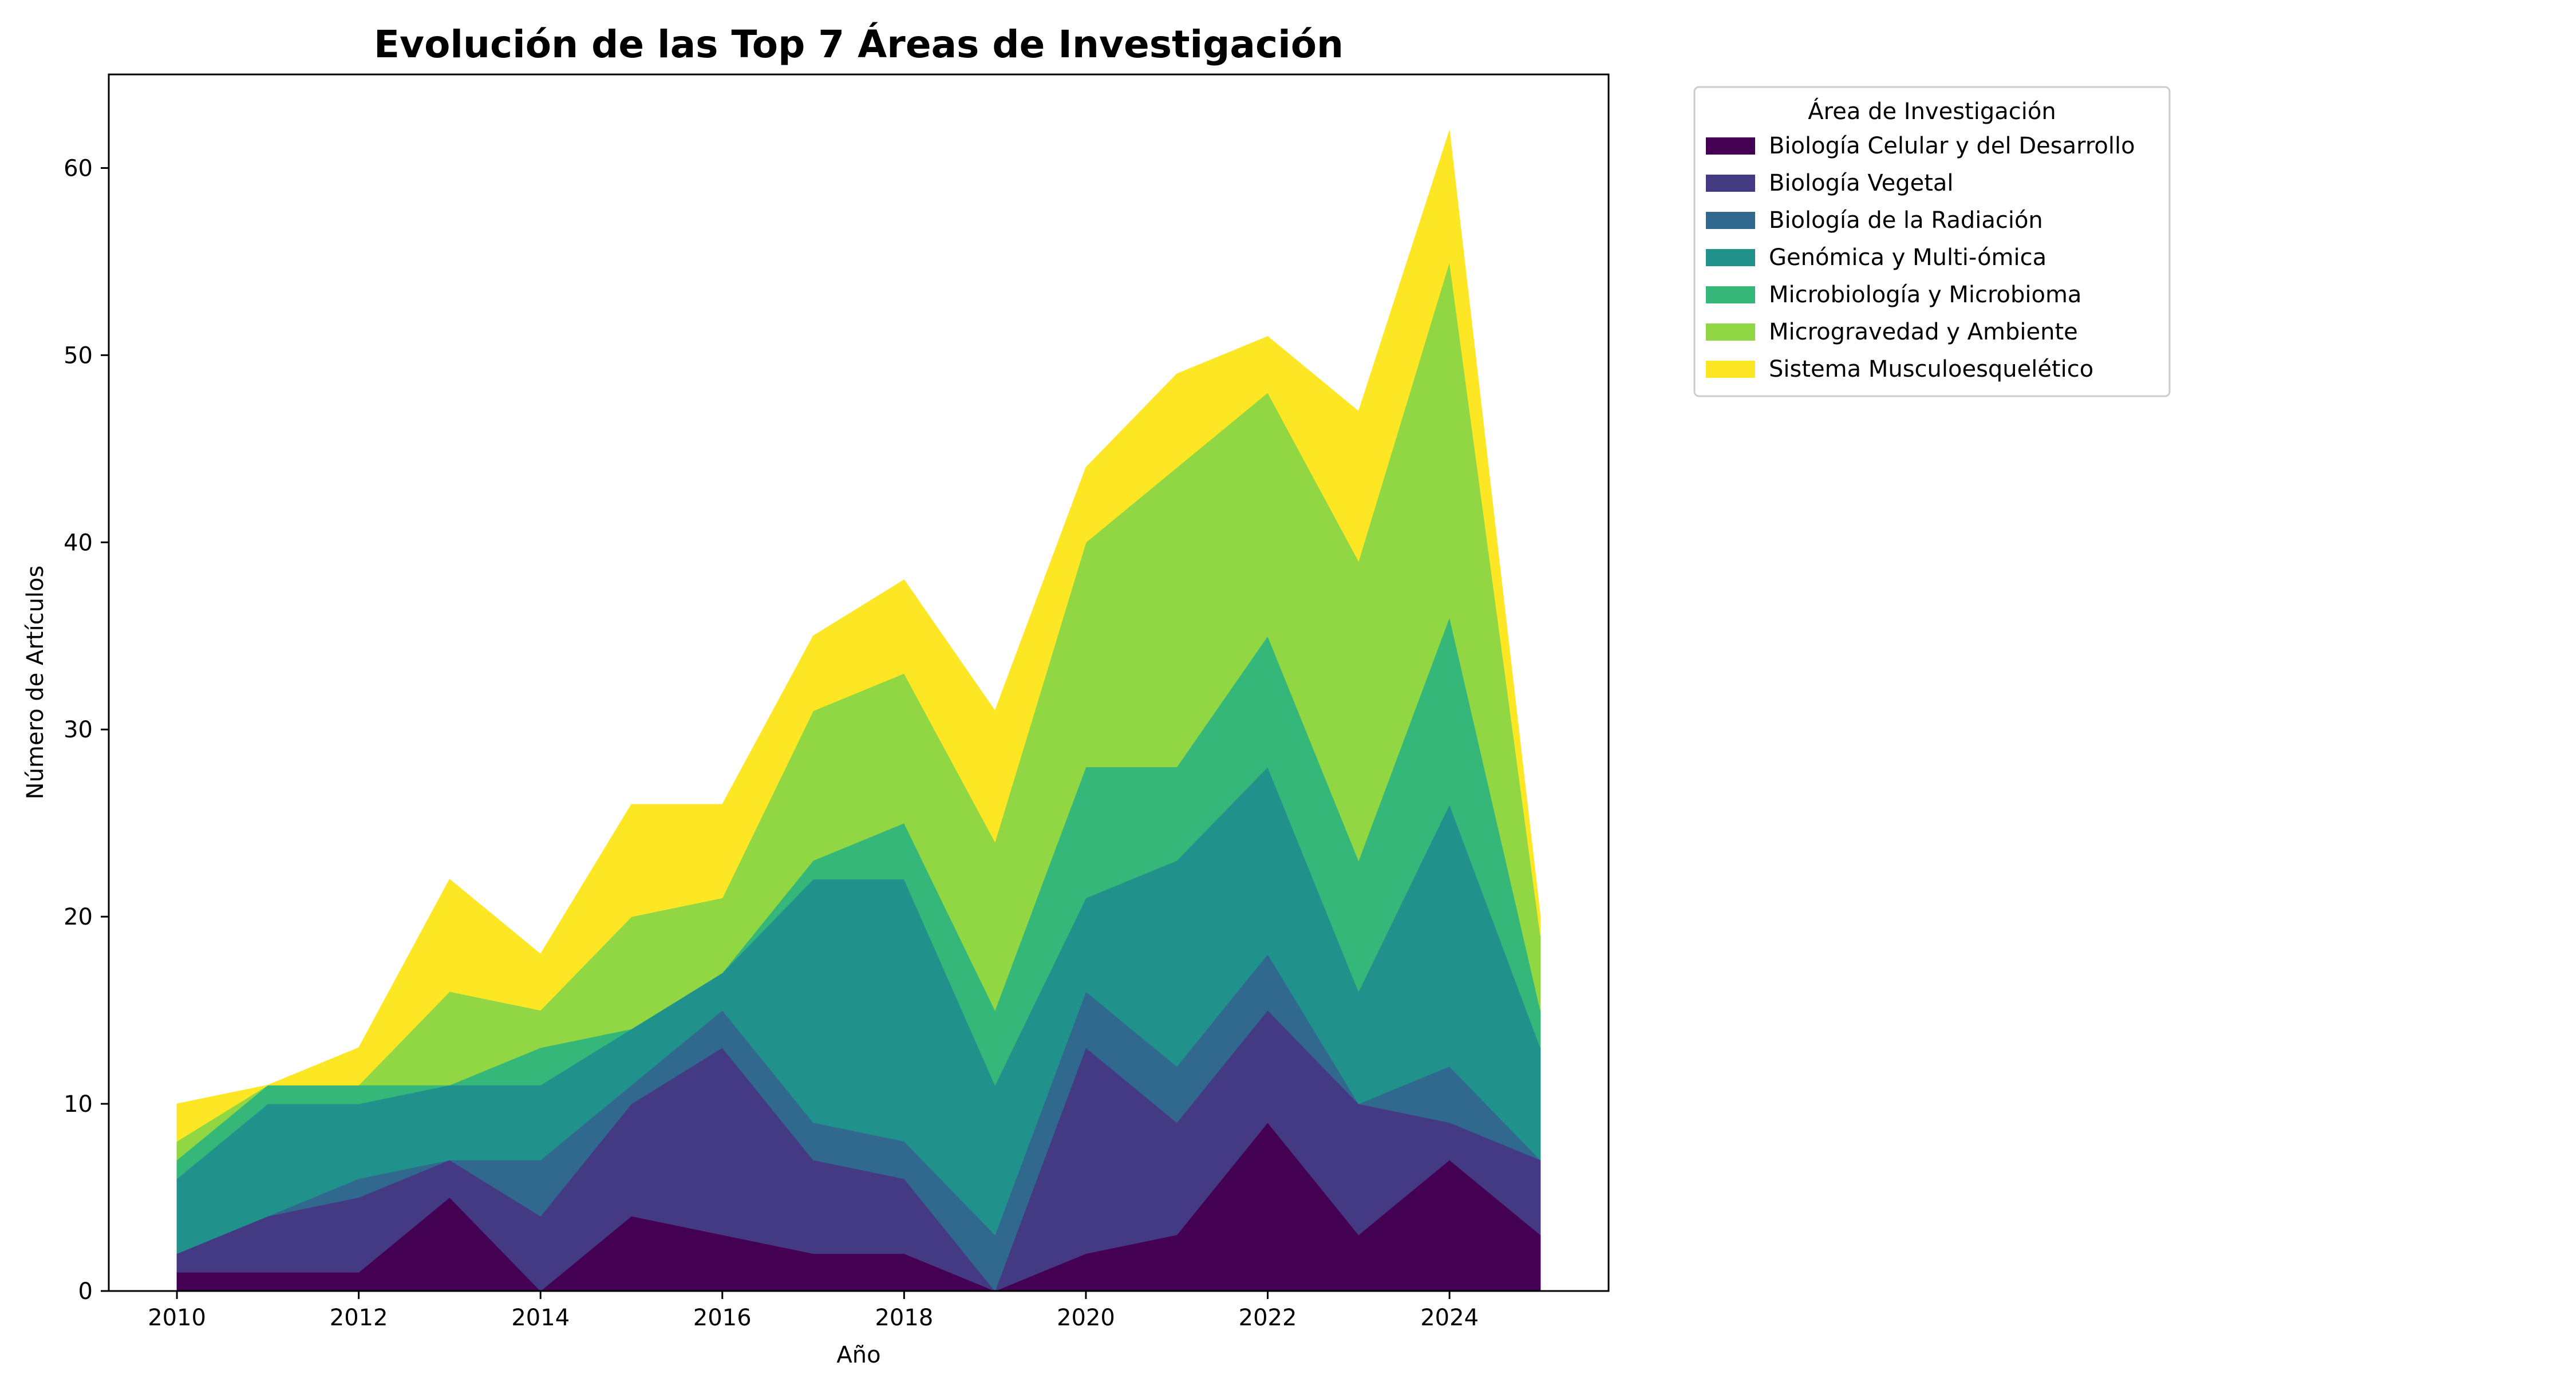 The width and height of the screenshot is (2576, 1374). Describe the element at coordinates (1923, 332) in the screenshot. I see `legend-label: Microgravedad y Ambiente` at that location.